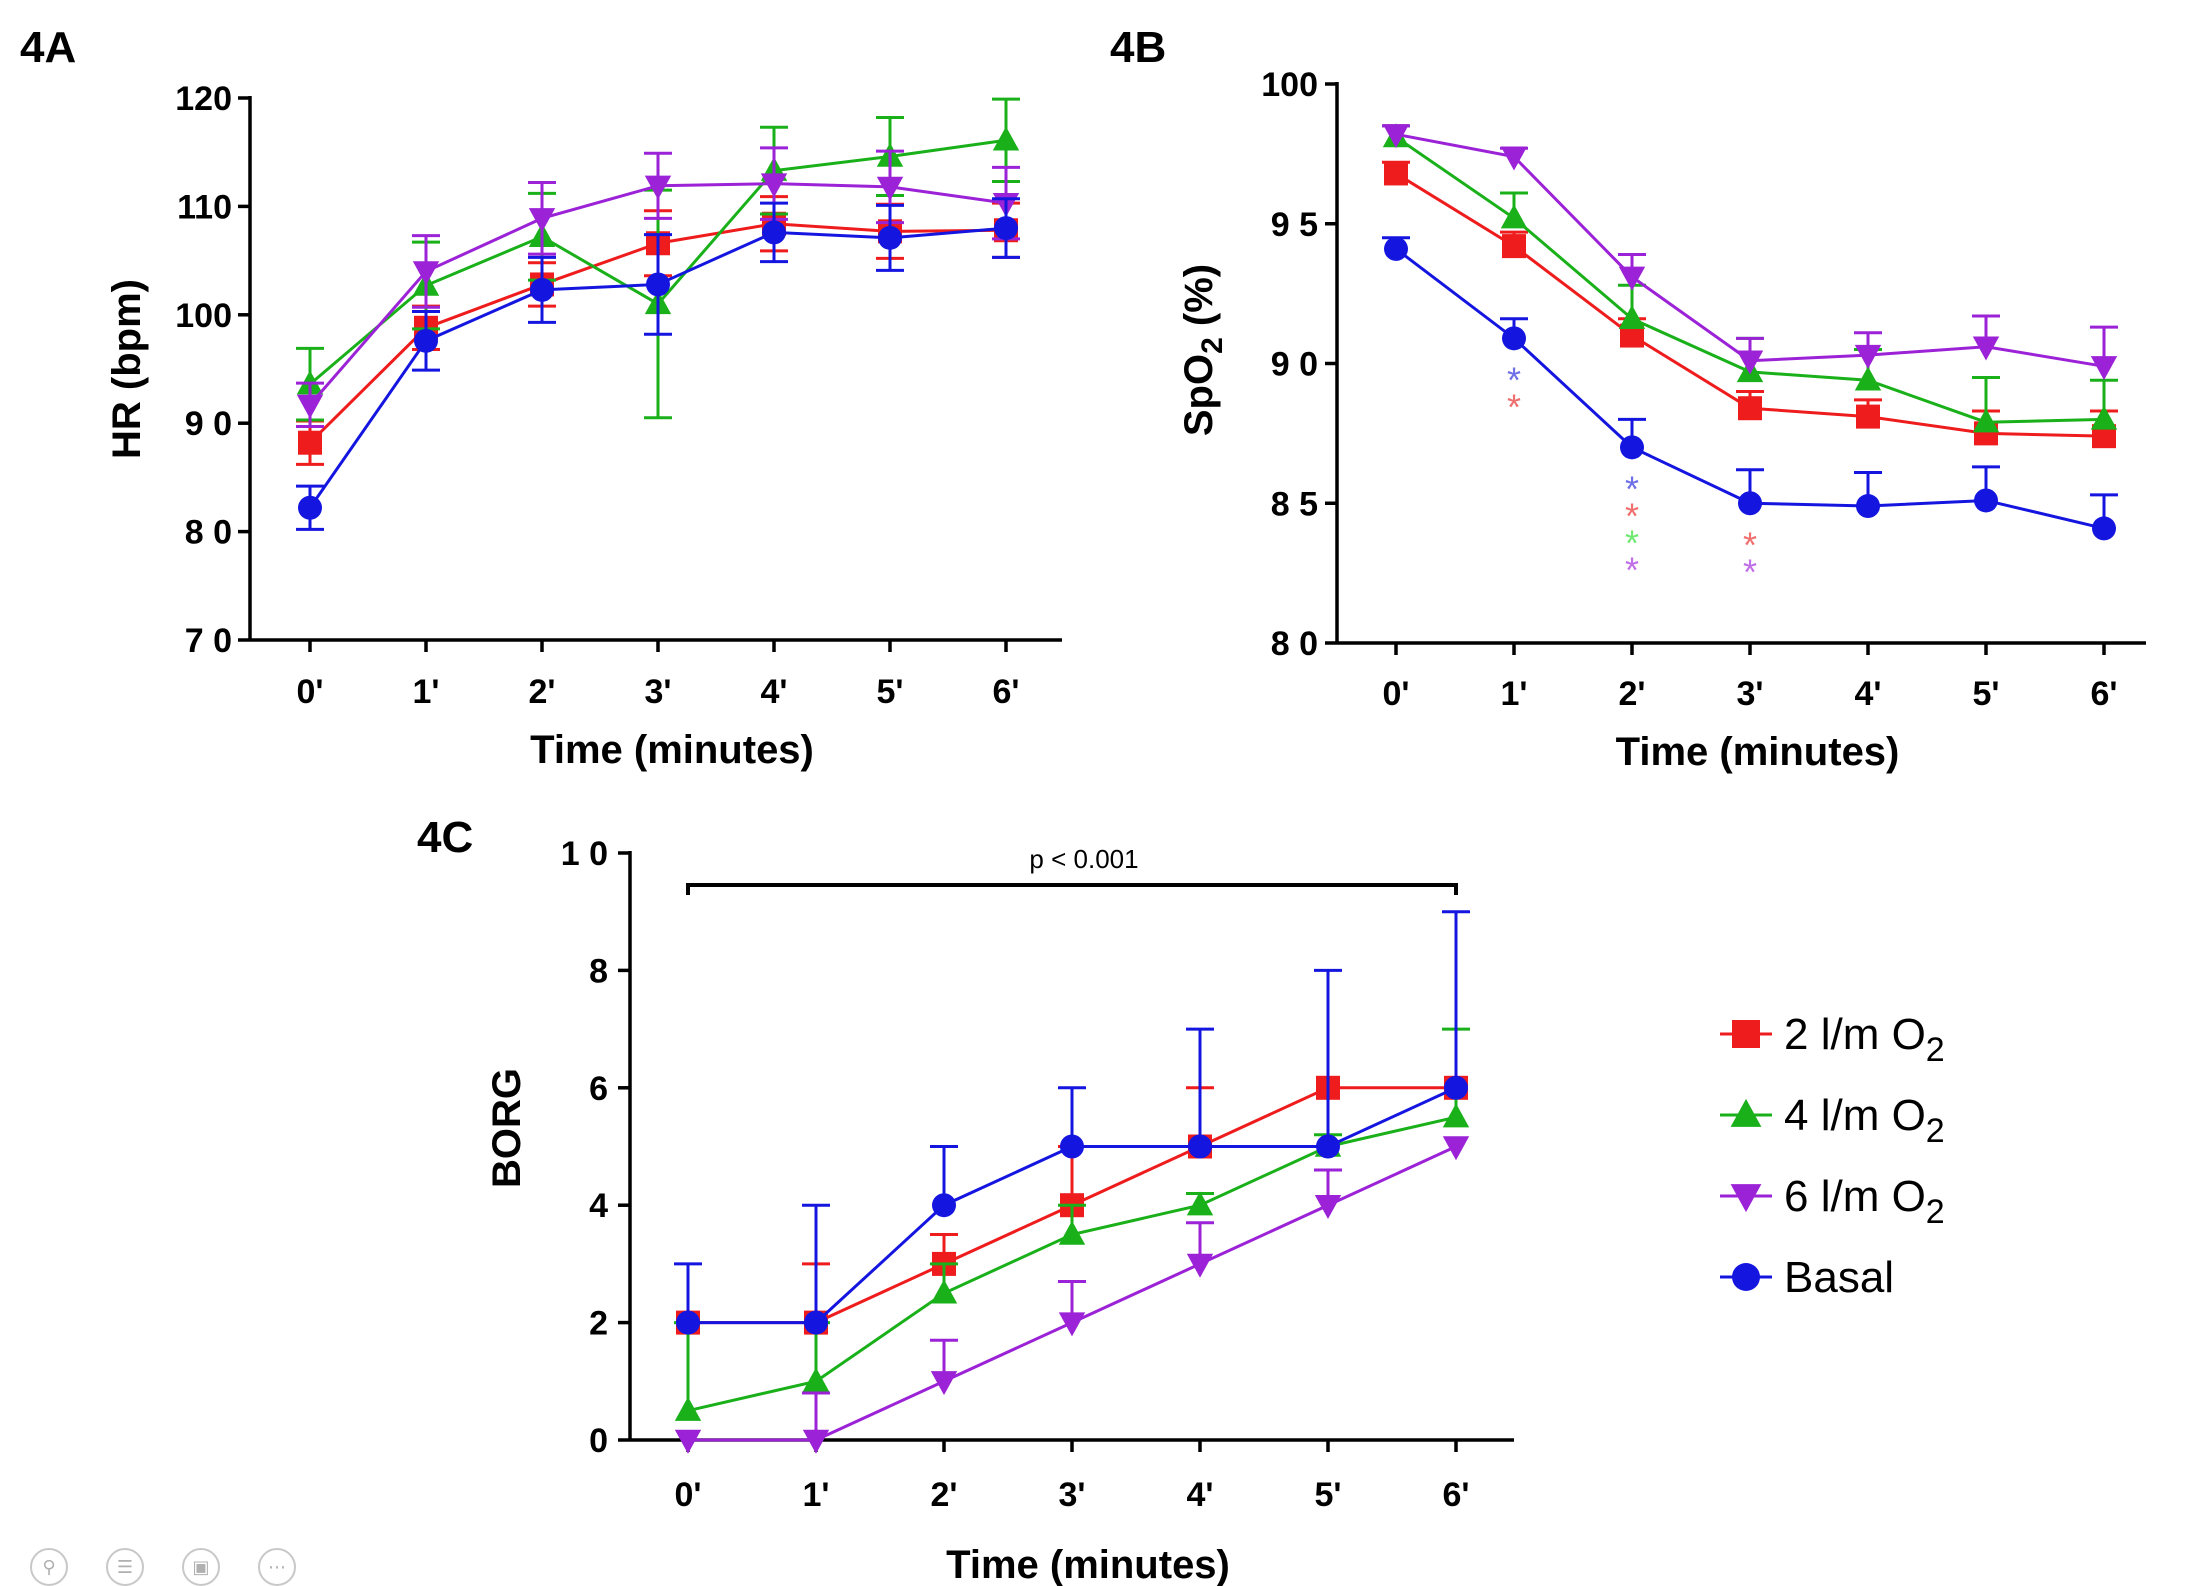 Image resolution: width=2190 pixels, height=1586 pixels. What do you see at coordinates (1294, 225) in the screenshot?
I see `y-tick-label: 9 5` at bounding box center [1294, 225].